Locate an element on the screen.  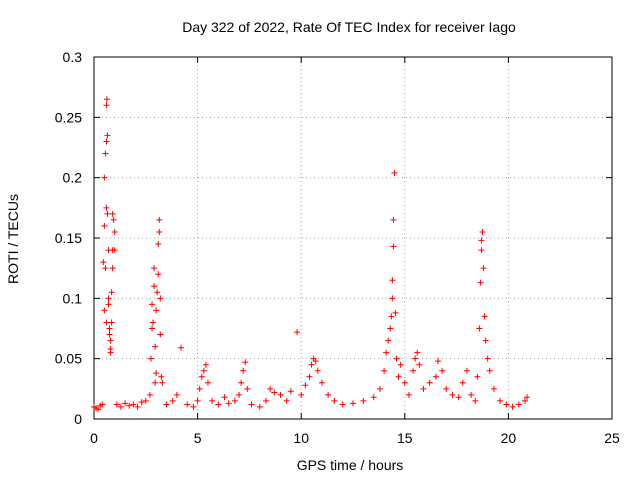
y-tick-label: 0.1 is located at coordinates (73, 298).